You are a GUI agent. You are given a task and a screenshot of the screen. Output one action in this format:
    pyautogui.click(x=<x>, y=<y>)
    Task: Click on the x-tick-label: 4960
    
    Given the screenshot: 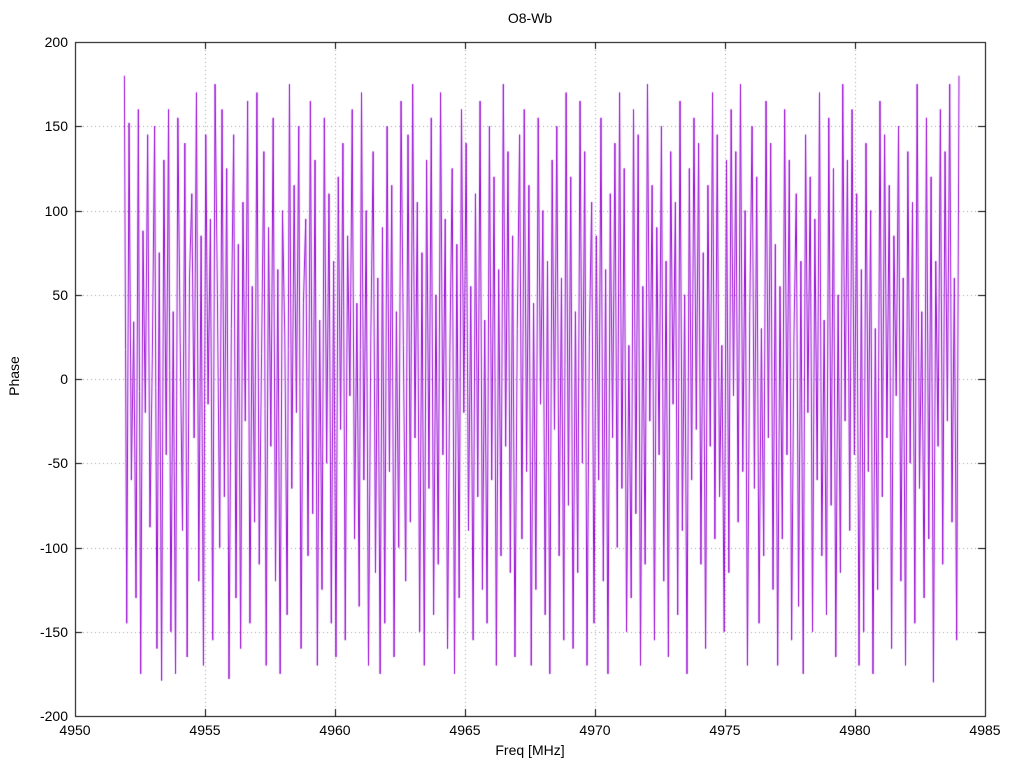 What is the action you would take?
    pyautogui.click(x=335, y=730)
    